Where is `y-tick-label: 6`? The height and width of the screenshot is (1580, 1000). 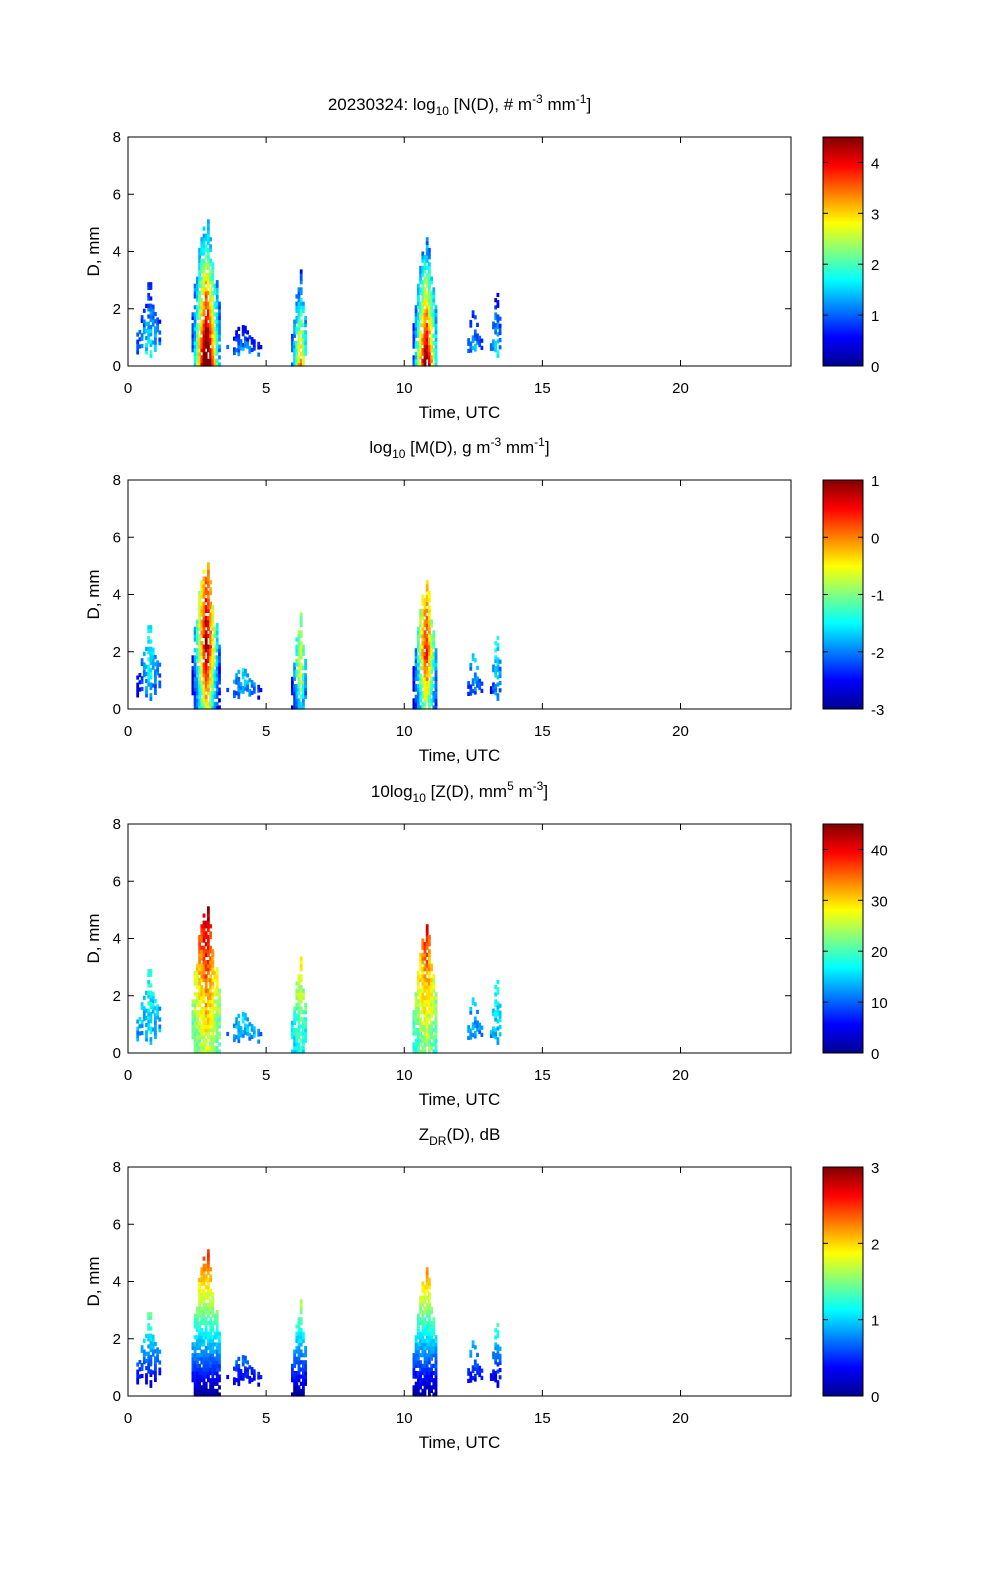 y-tick-label: 6 is located at coordinates (117, 537).